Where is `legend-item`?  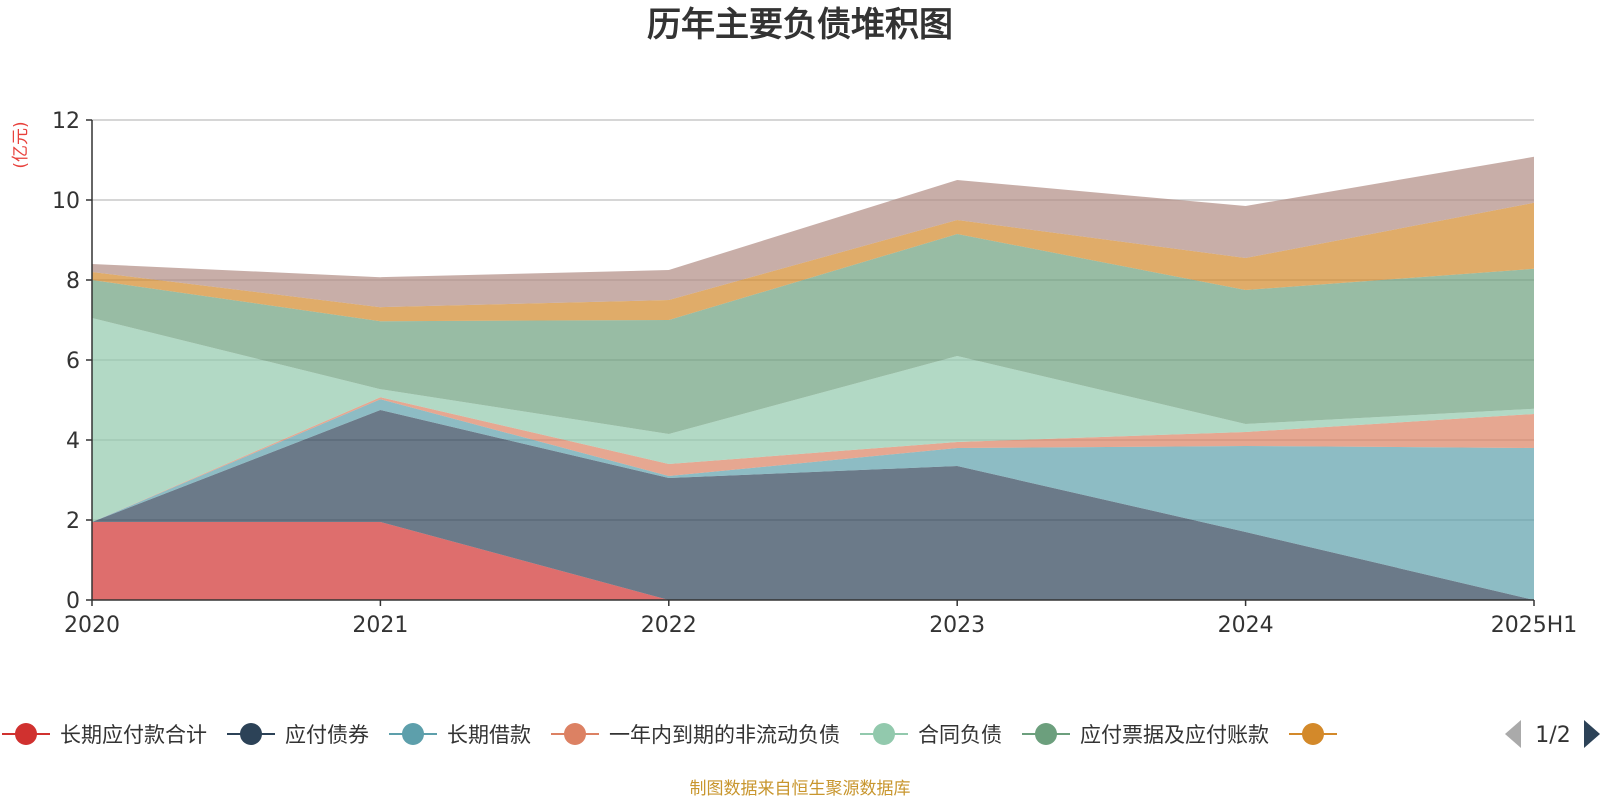 legend-item is located at coordinates (1313, 734).